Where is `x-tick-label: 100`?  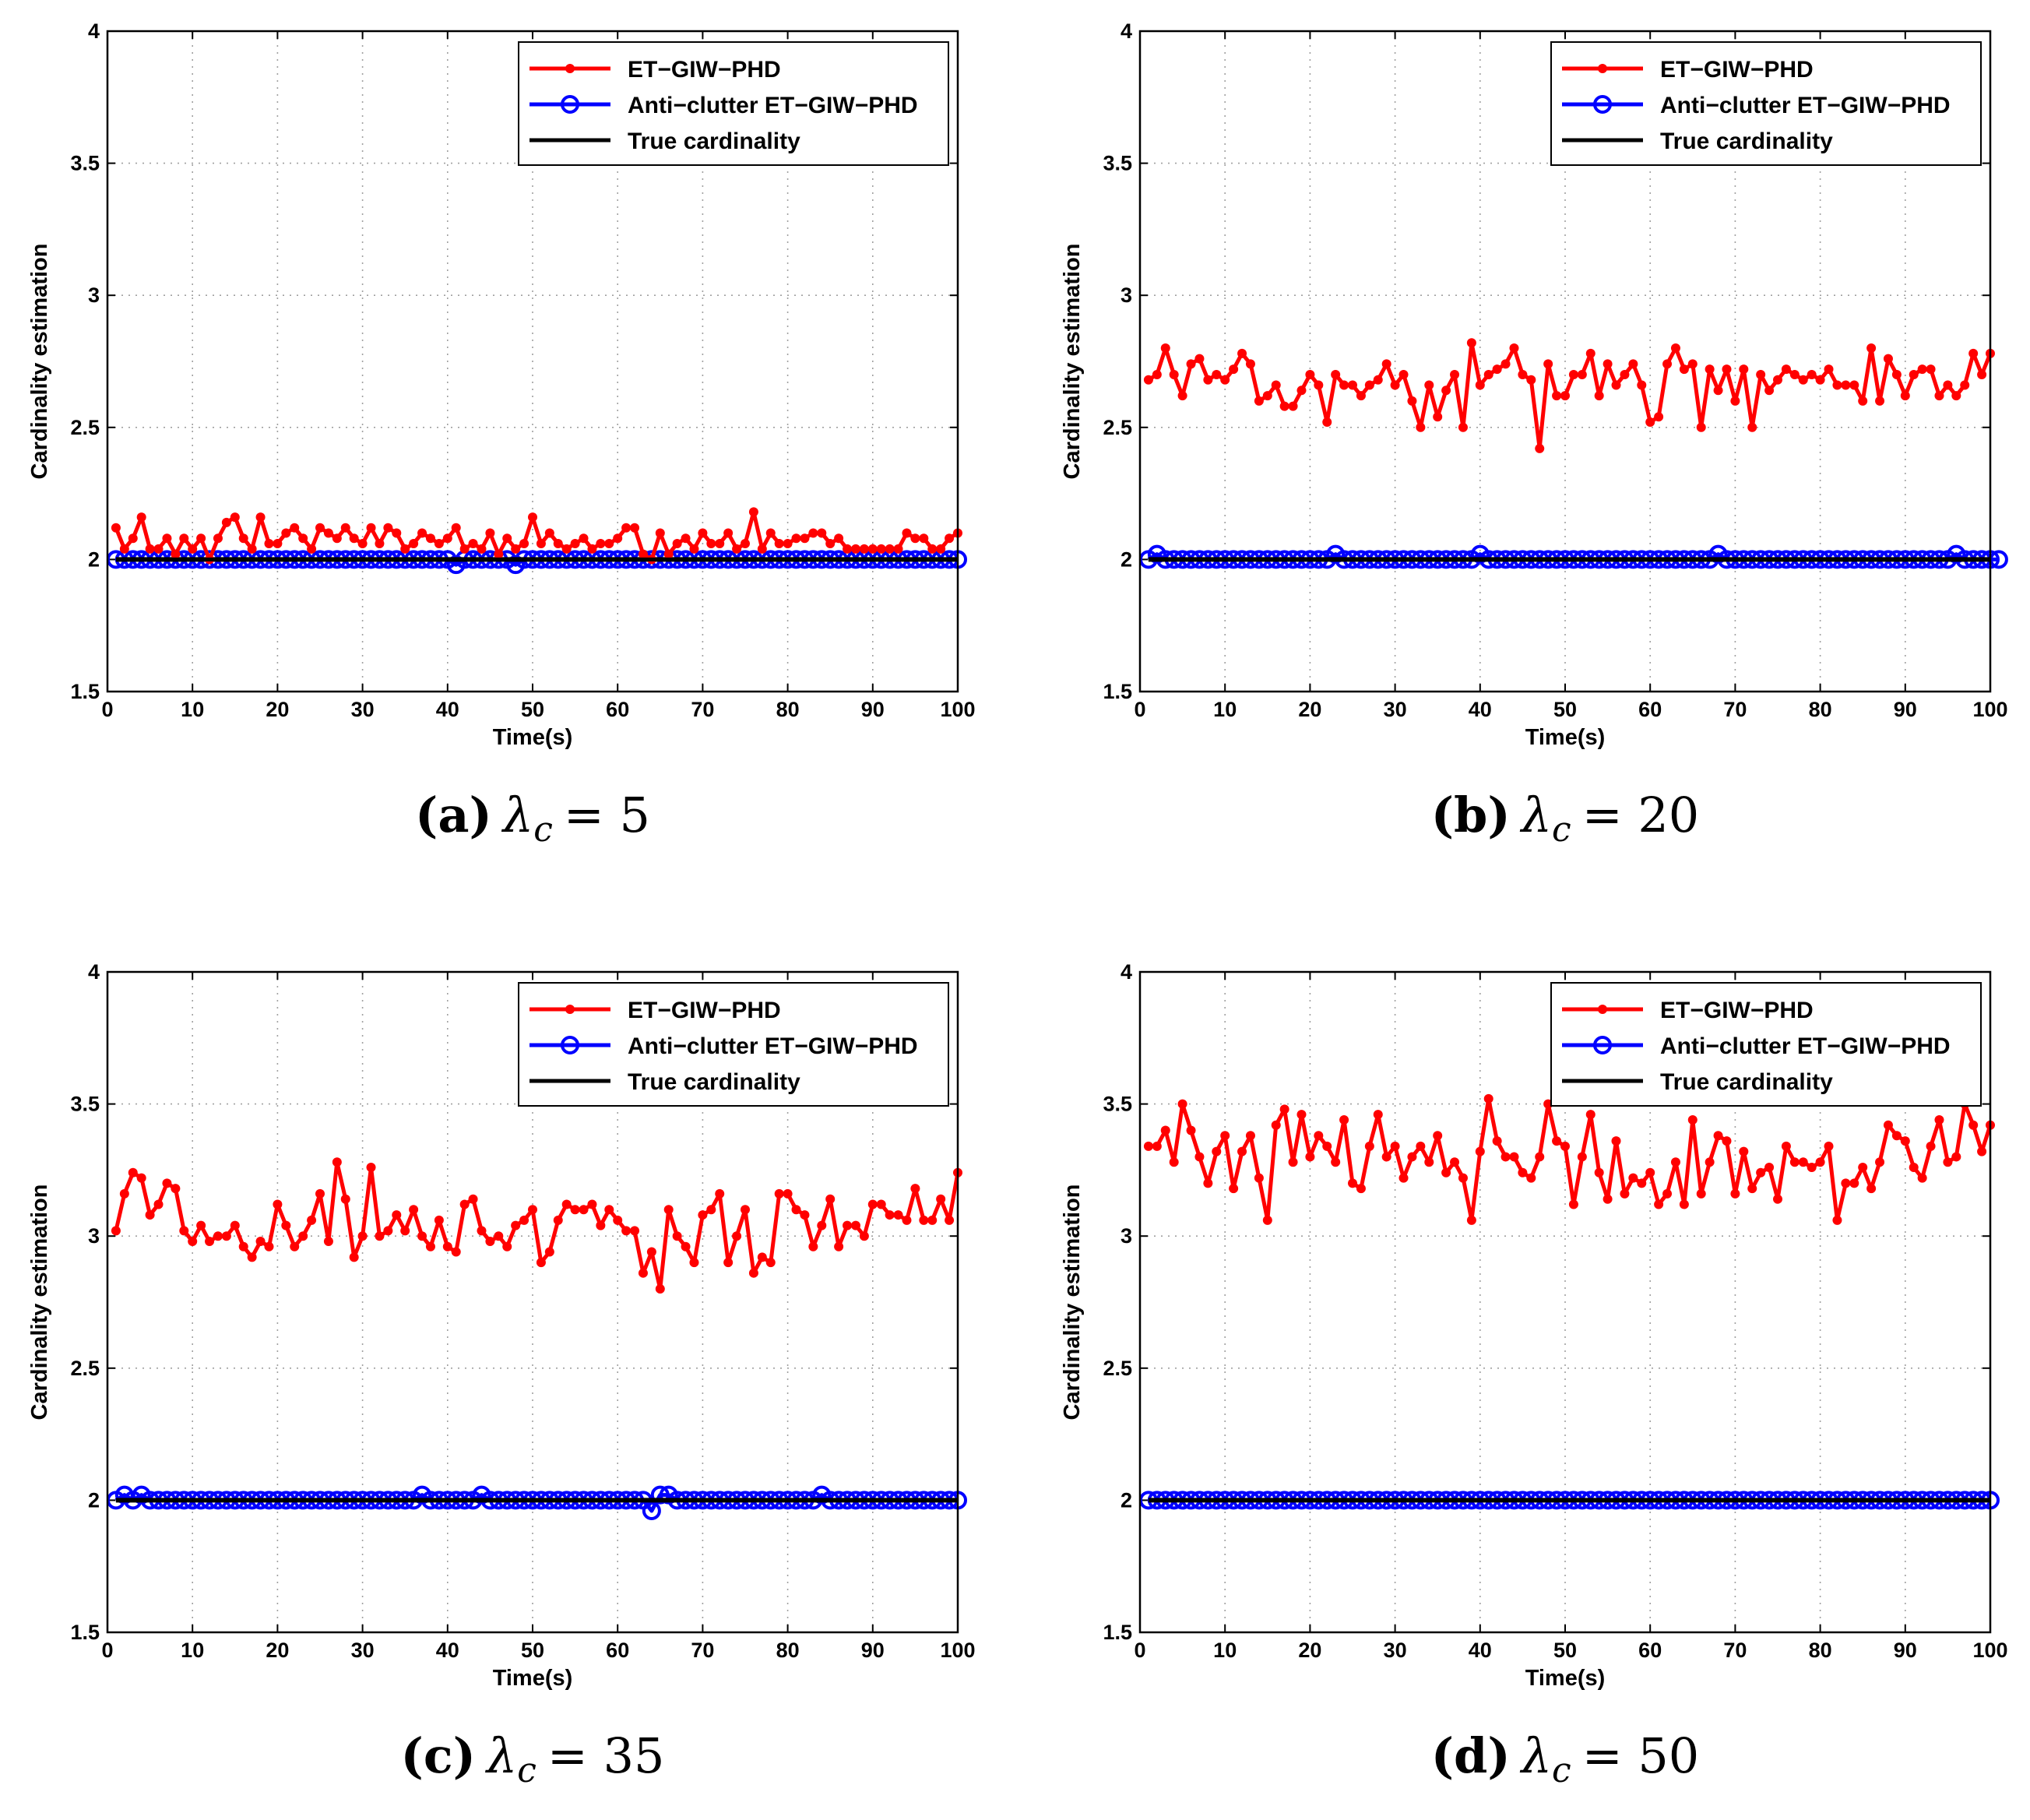
x-tick-label: 100 is located at coordinates (957, 1651).